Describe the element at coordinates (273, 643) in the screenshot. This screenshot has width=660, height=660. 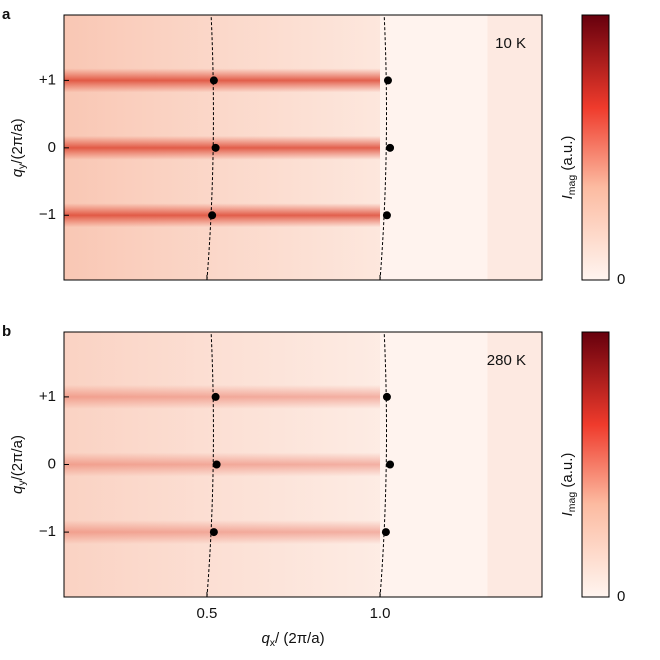
I see `label-sub: x` at that location.